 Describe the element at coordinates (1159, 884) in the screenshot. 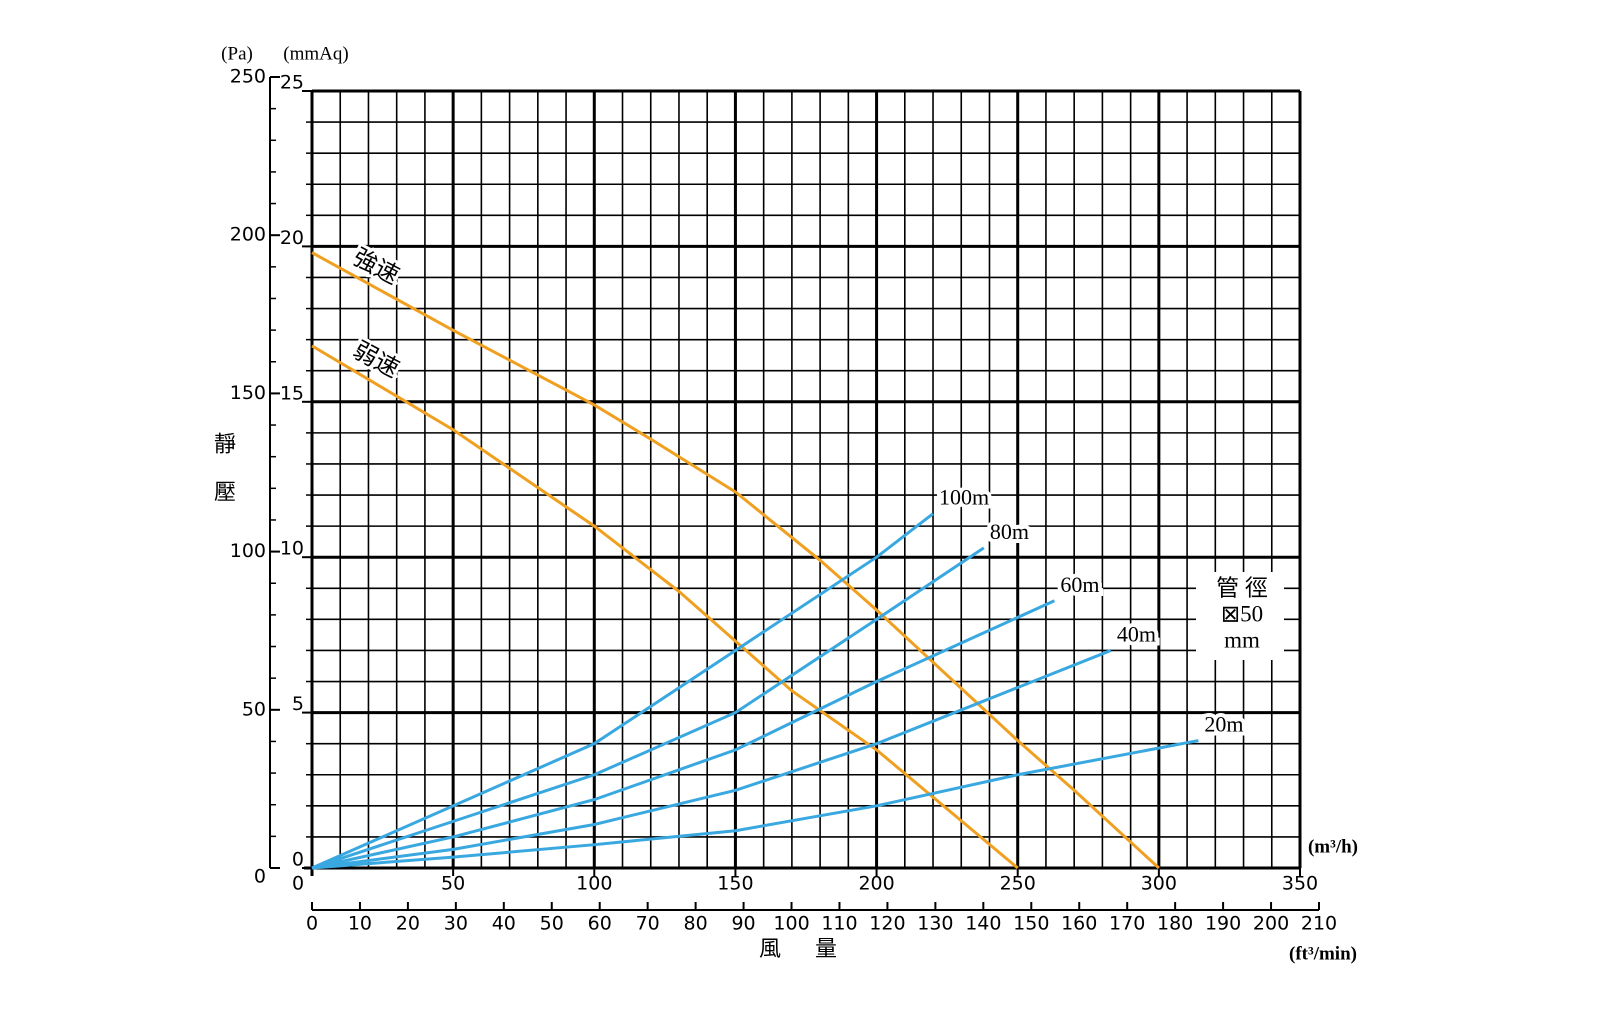

I see `x-tick-label: 300` at that location.